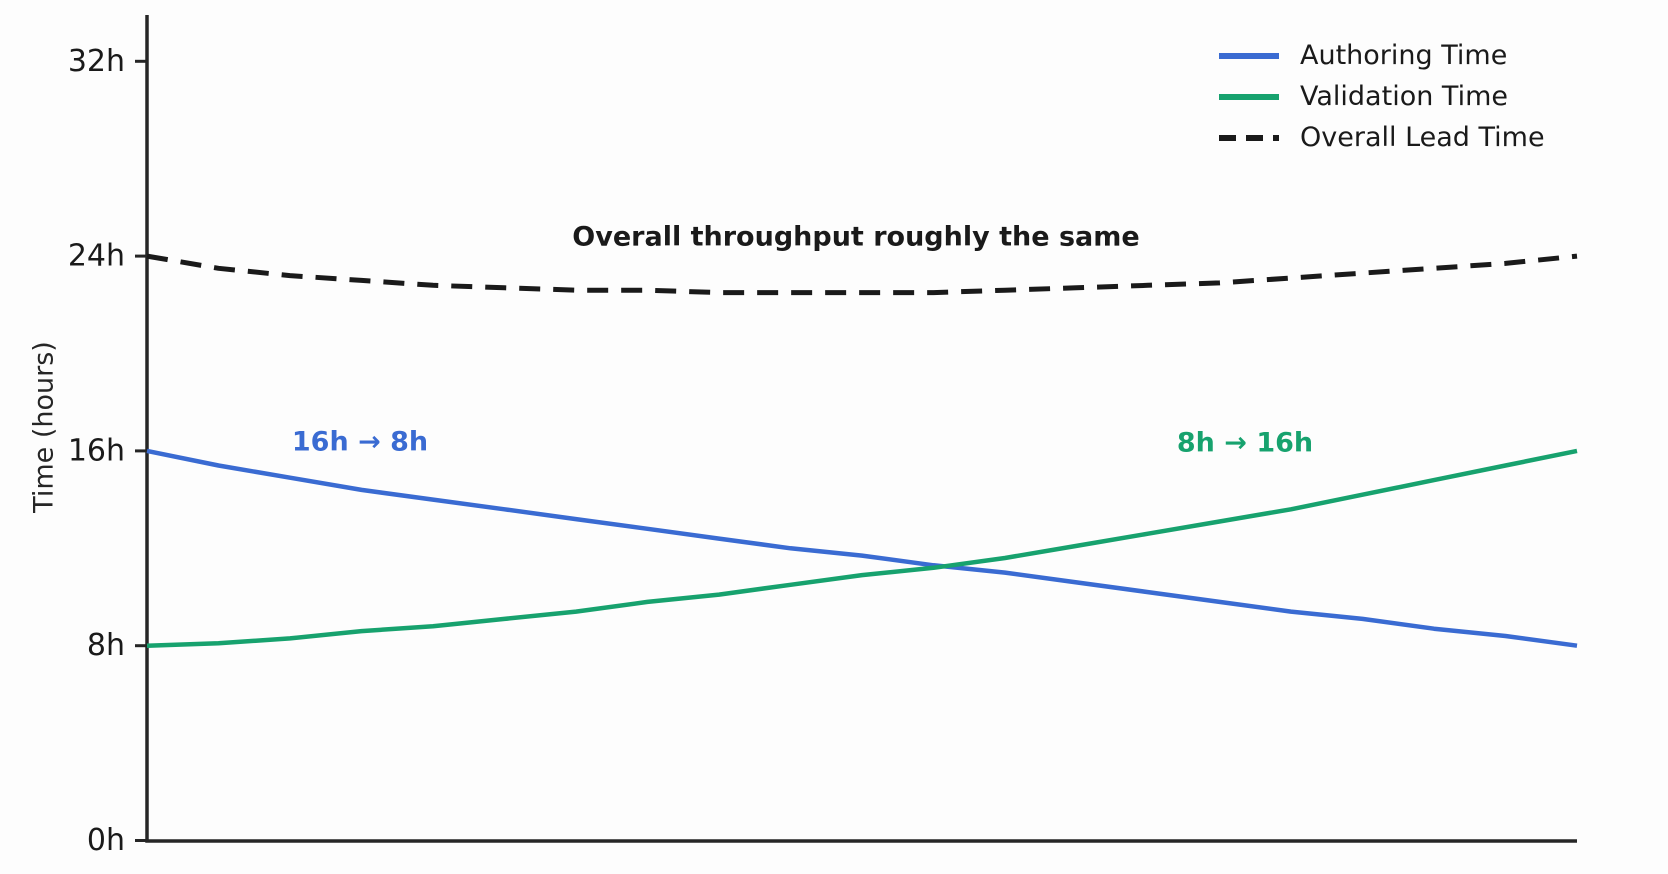  I want to click on legend-item-authoring-time: Authoring Time, so click(1381, 55).